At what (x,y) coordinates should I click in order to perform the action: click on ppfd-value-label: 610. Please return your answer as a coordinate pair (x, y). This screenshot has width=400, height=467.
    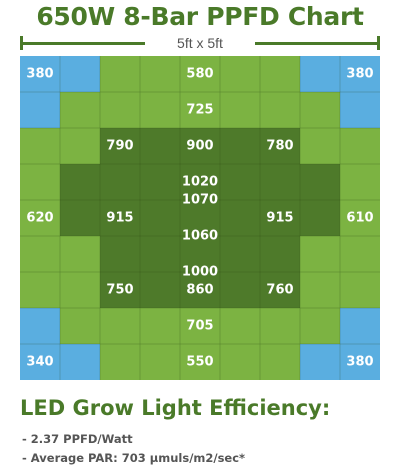
    Looking at the image, I should click on (359, 218).